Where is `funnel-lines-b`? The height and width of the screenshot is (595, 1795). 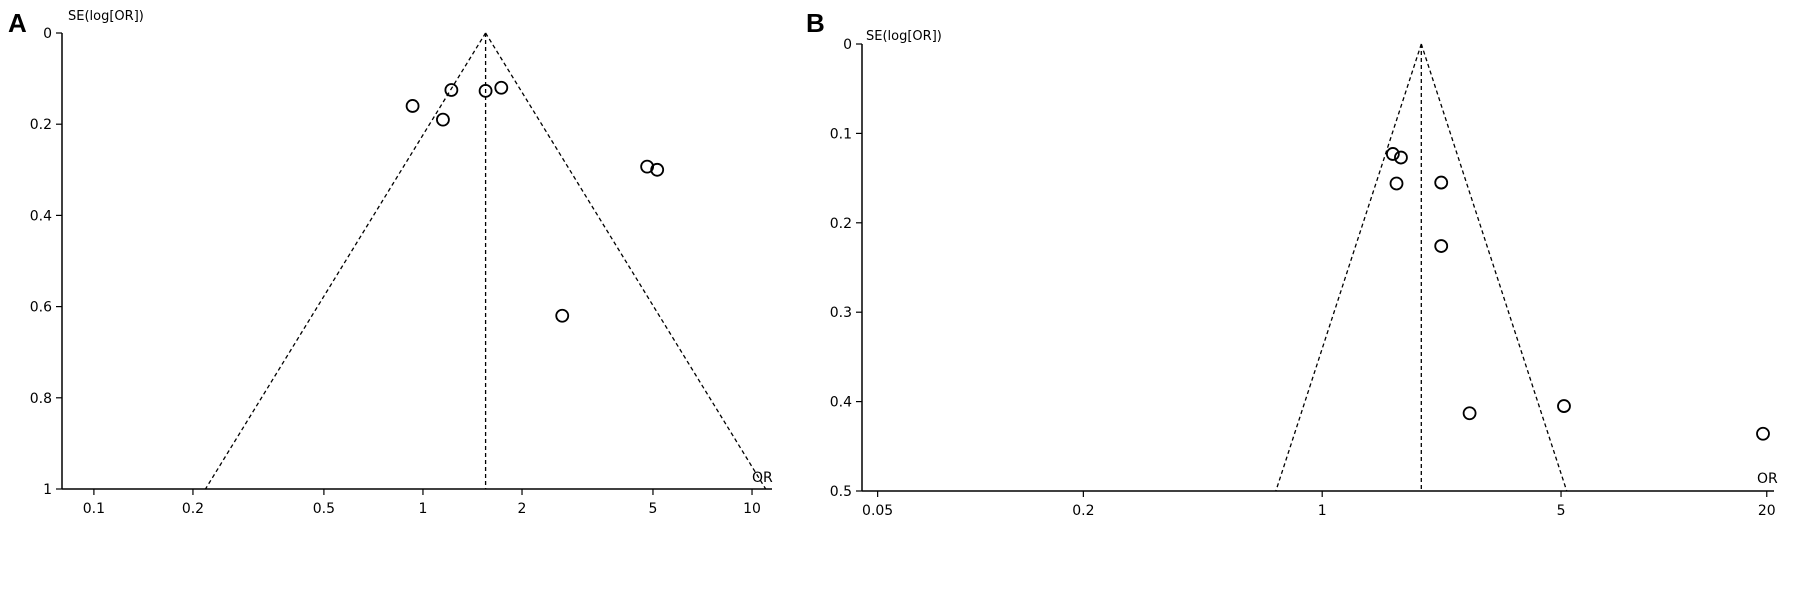
funnel-lines-b is located at coordinates (1421, 267).